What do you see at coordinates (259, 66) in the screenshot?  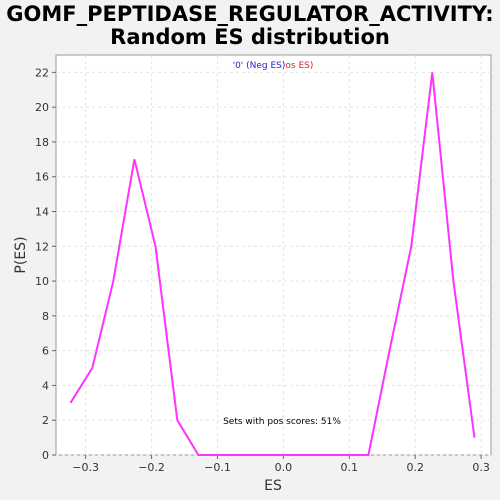 I see `legend-neg-label: '0' (Neg ES)` at bounding box center [259, 66].